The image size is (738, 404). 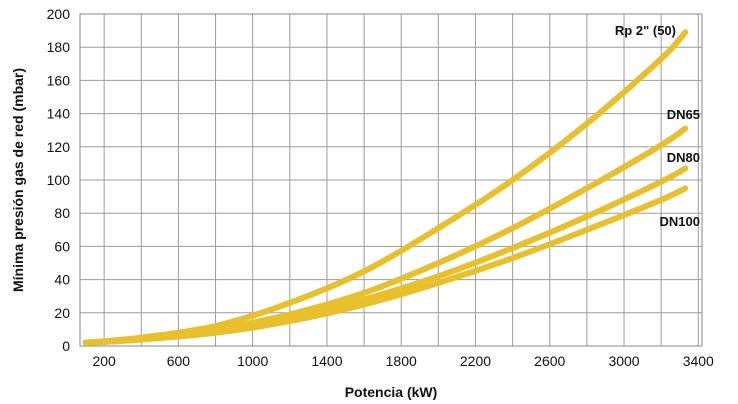 I want to click on y-tick-label-3: 60, so click(x=62, y=246).